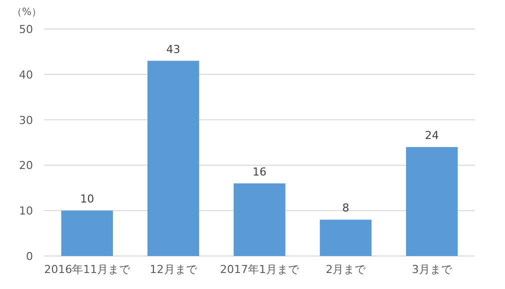 Image resolution: width=505 pixels, height=289 pixels. I want to click on x-tick-label: 2017年1月まで, so click(260, 269).